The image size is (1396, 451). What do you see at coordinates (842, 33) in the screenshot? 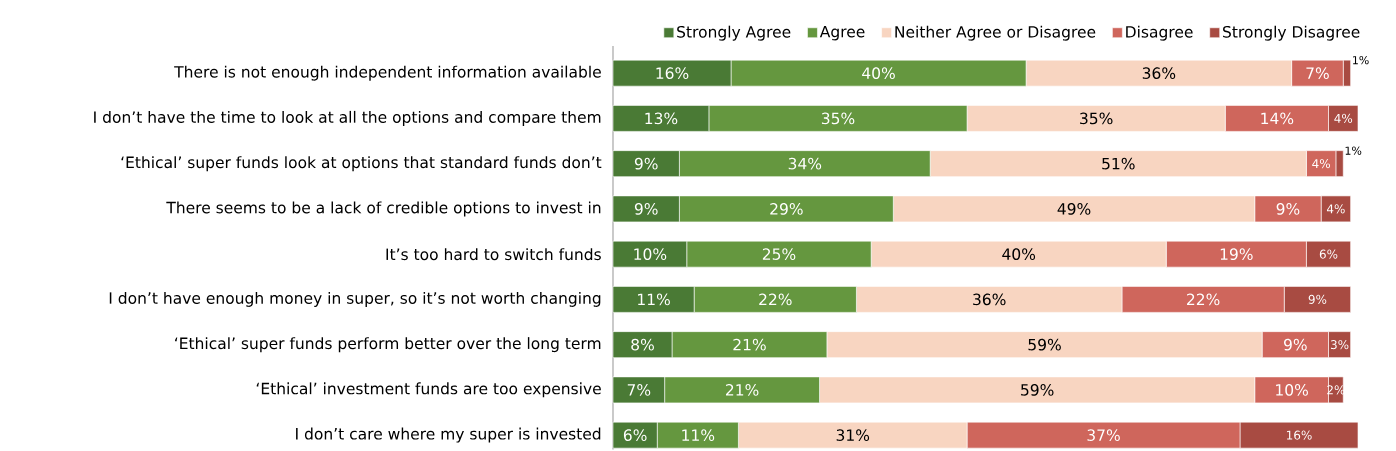
I see `legend-label: Agree` at bounding box center [842, 33].